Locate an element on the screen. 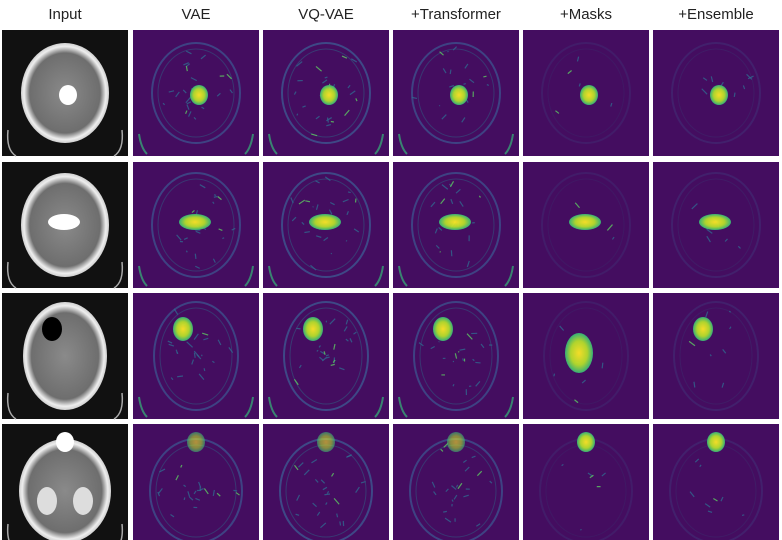 This screenshot has width=782, height=540. bone is located at coordinates (47, 501).